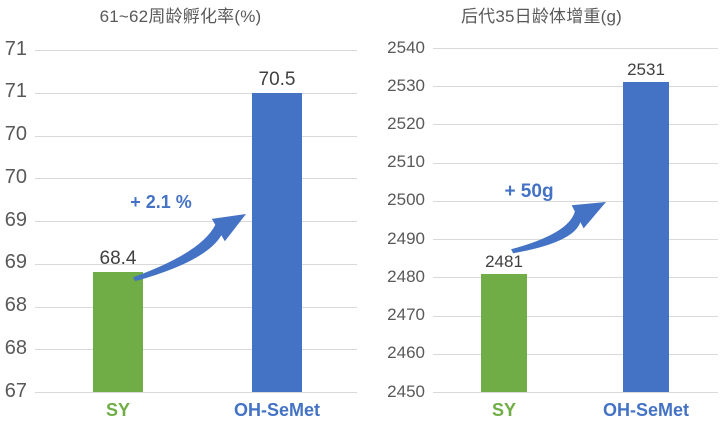  Describe the element at coordinates (406, 200) in the screenshot. I see `y-axis-tick-label: 2500` at that location.